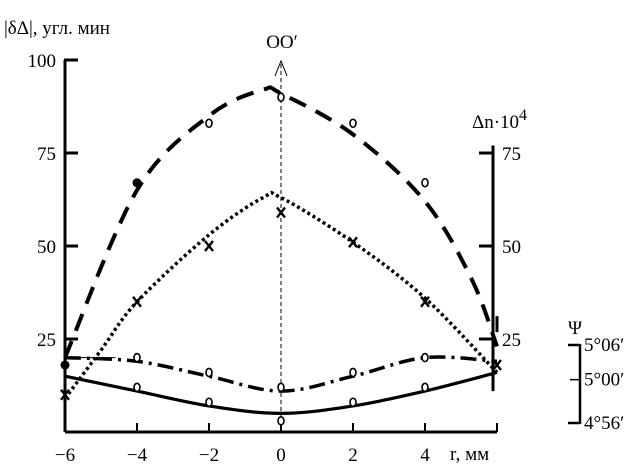 The height and width of the screenshot is (464, 643). I want to click on middle-axis-label-sup: 4, so click(523, 115).